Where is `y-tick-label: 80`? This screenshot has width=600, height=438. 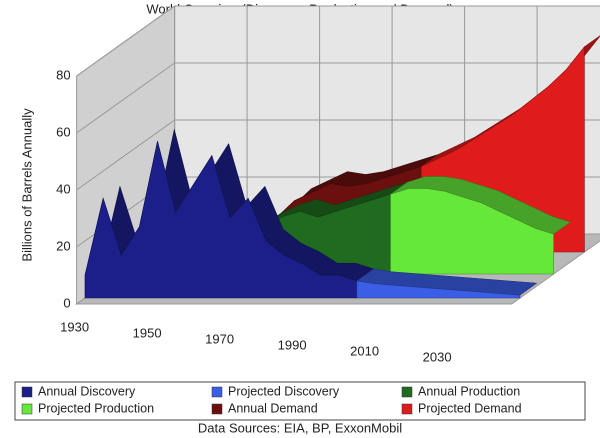
y-tick-label: 80 is located at coordinates (63, 74).